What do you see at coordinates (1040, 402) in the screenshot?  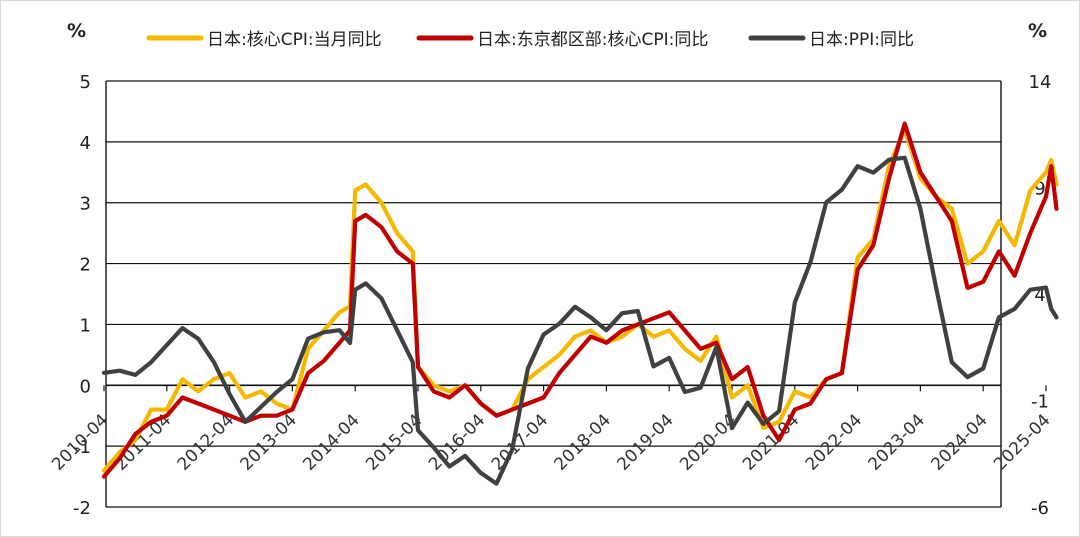 I see `y-right-tick-label: -1` at bounding box center [1040, 402].